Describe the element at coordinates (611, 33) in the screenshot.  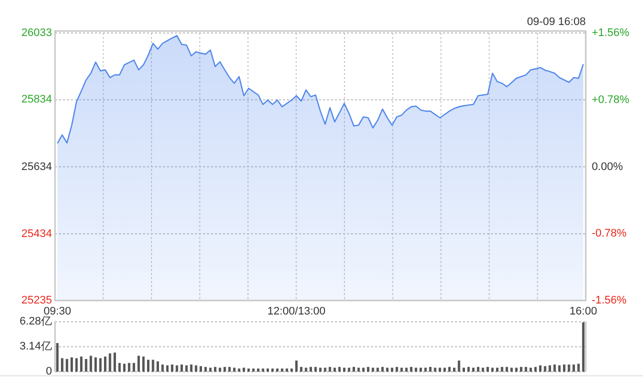
I see `y2-tick-label: +1.56%` at that location.